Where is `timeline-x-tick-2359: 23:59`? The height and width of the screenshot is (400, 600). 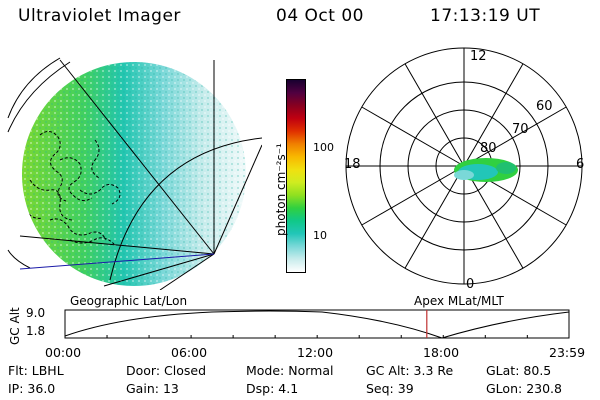 timeline-x-tick-2359: 23:59 is located at coordinates (567, 352).